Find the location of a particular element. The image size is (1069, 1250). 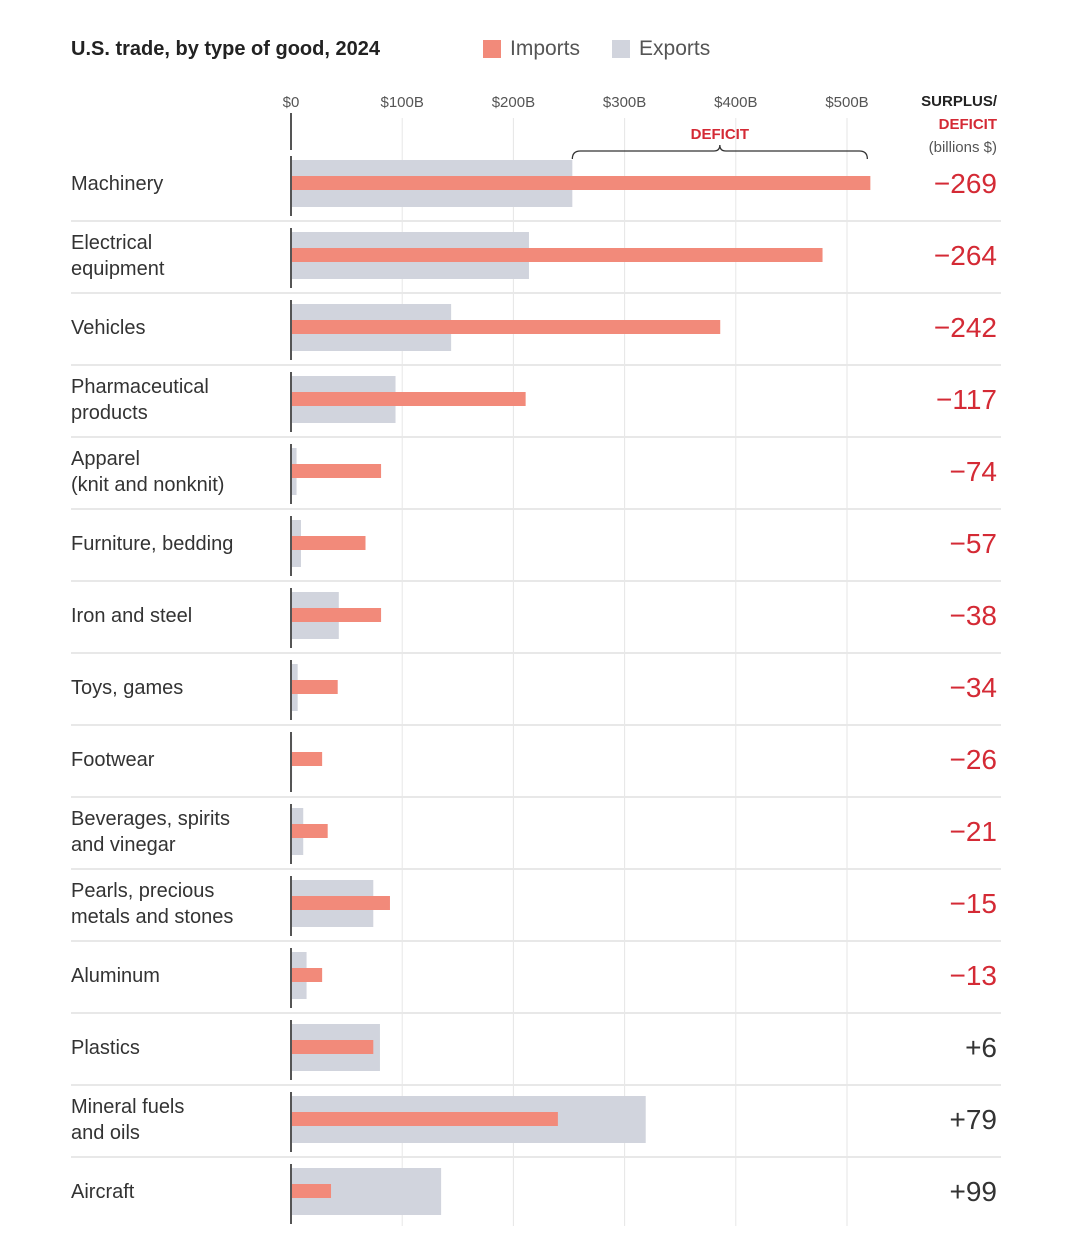

category-label: Machinery is located at coordinates (117, 184).